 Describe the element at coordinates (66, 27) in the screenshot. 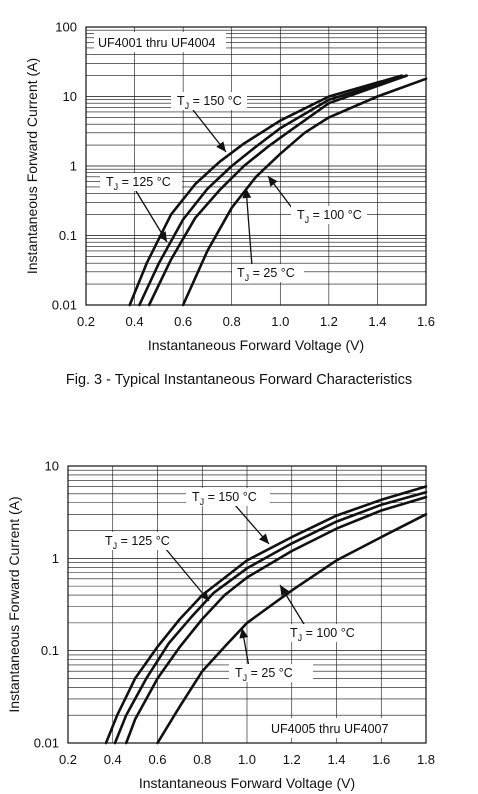

I see `y-tick-label: 100` at that location.